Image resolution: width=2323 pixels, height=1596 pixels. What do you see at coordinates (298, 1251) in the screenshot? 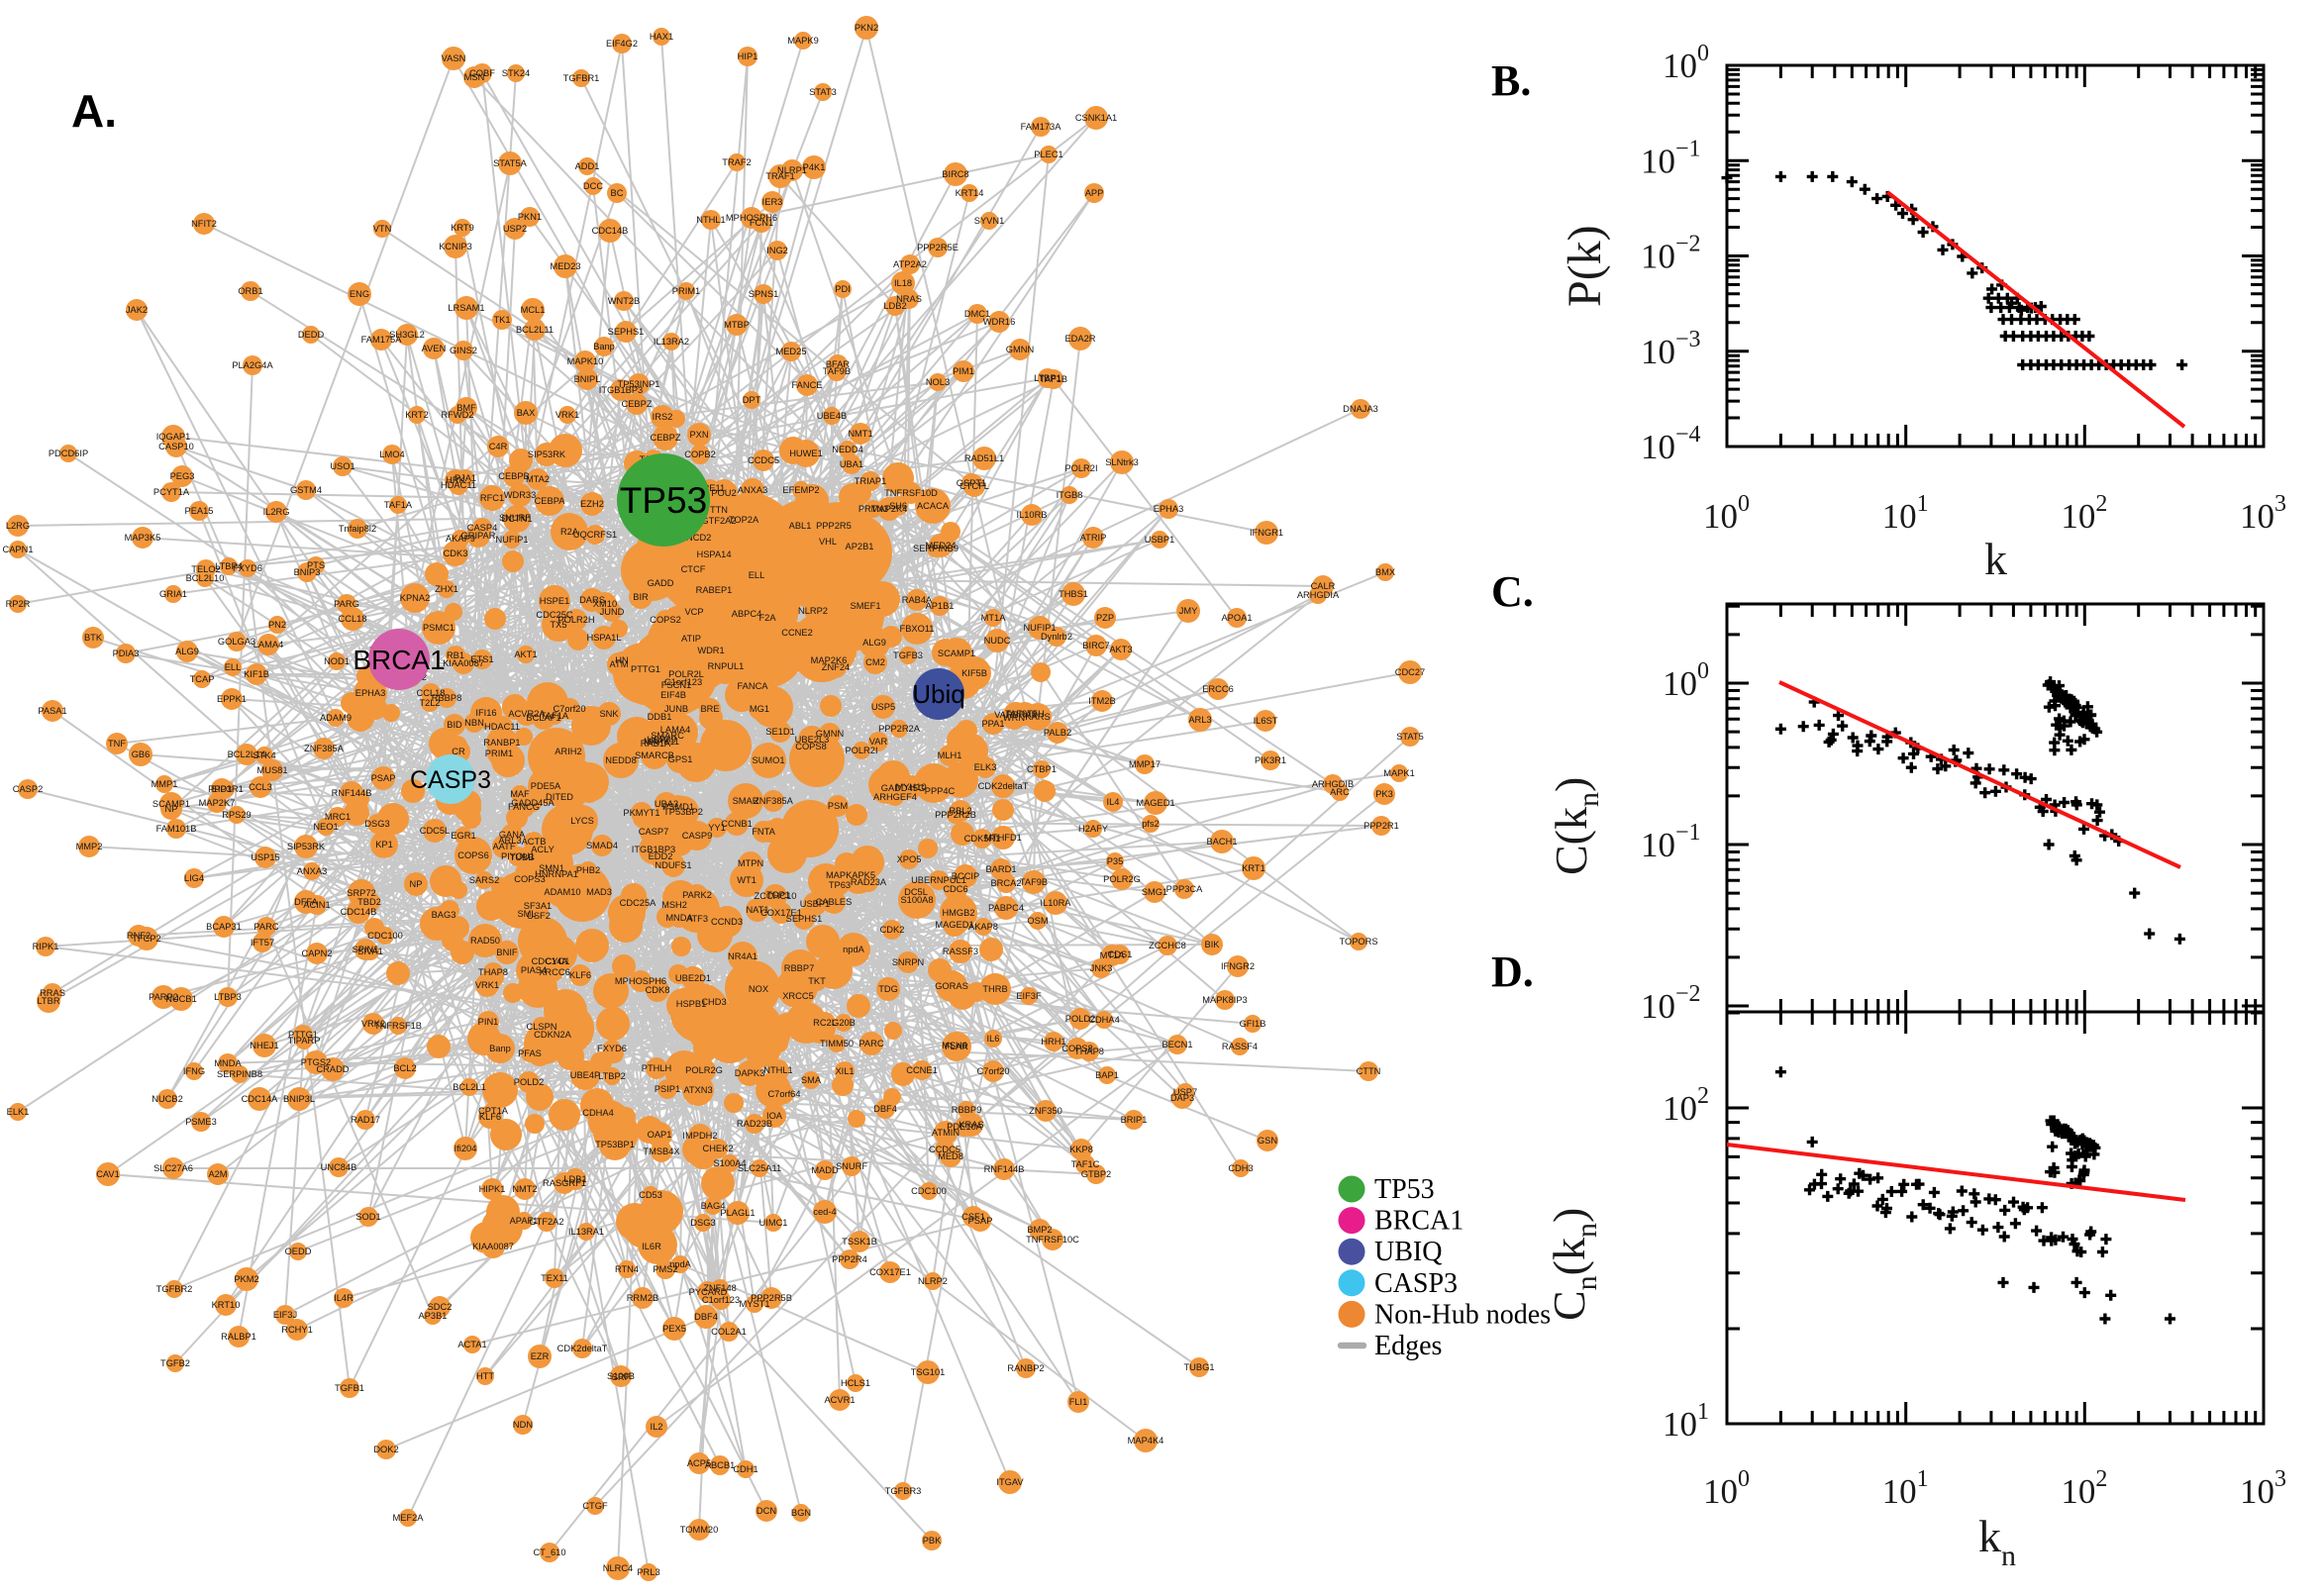
I see `svg-text: OEDD` at bounding box center [298, 1251].